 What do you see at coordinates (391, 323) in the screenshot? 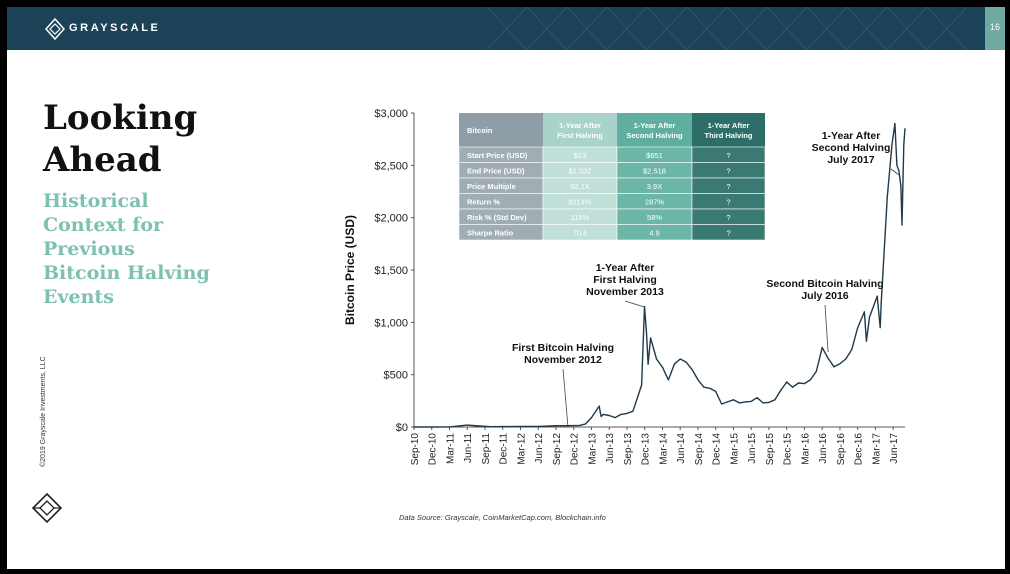
I see `y-tick-label: $1,000` at bounding box center [391, 323].